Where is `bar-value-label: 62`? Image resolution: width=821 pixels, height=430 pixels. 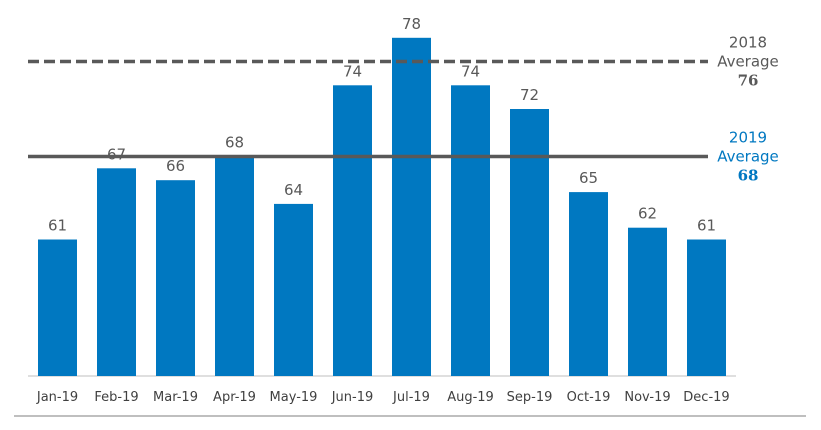
bar-value-label: 62 is located at coordinates (647, 214).